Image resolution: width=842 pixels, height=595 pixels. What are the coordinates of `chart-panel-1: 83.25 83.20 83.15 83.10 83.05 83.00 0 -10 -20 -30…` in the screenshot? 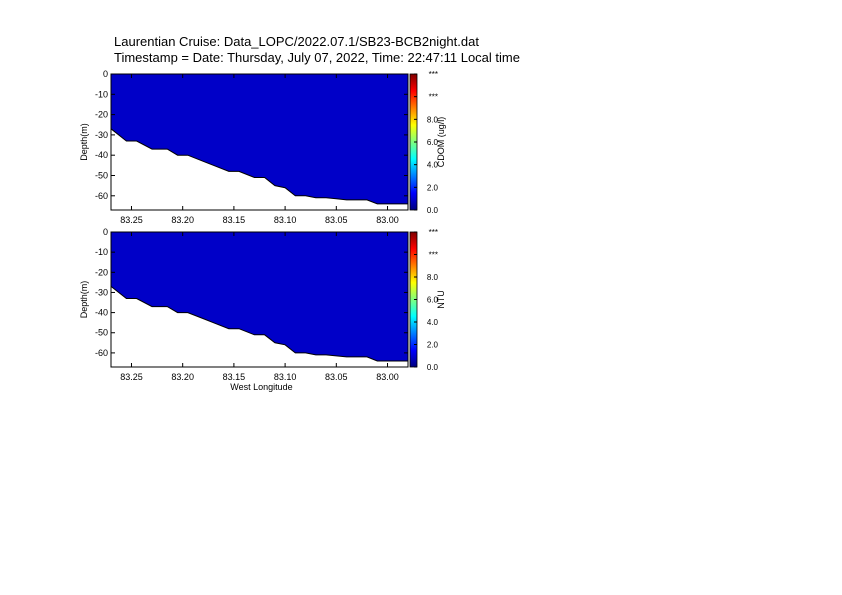 It's located at (262, 147).